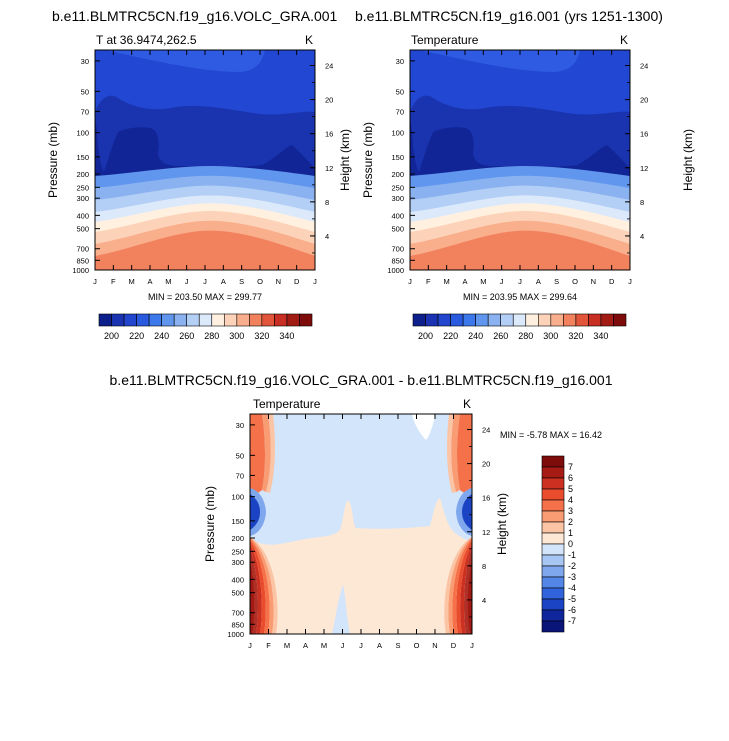 This screenshot has width=729, height=741. What do you see at coordinates (551, 435) in the screenshot?
I see `panel-3-minmax: MIN = -5.78 MAX = 16.42` at bounding box center [551, 435].